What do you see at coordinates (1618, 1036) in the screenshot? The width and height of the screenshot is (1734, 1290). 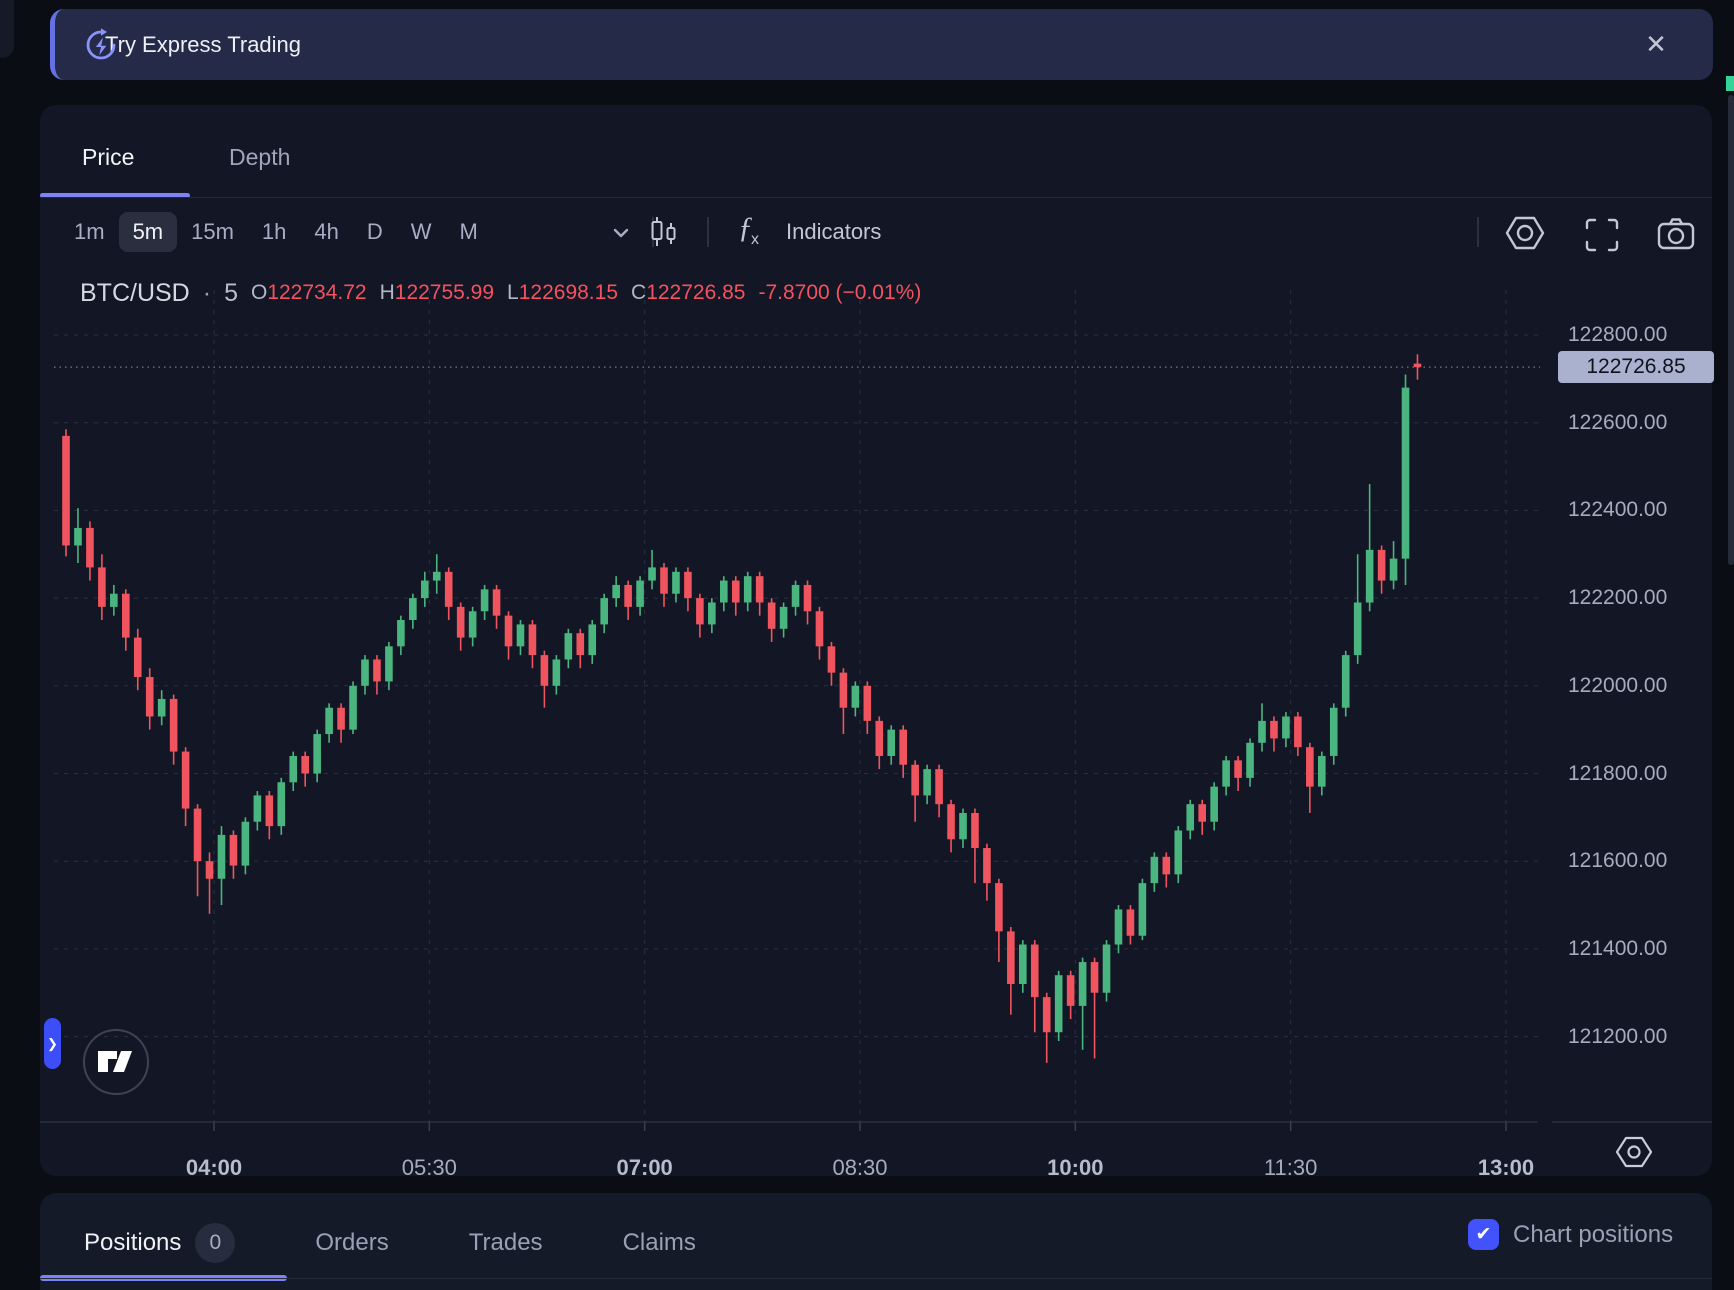 I see `price-tick-label: 121200.00` at bounding box center [1618, 1036].